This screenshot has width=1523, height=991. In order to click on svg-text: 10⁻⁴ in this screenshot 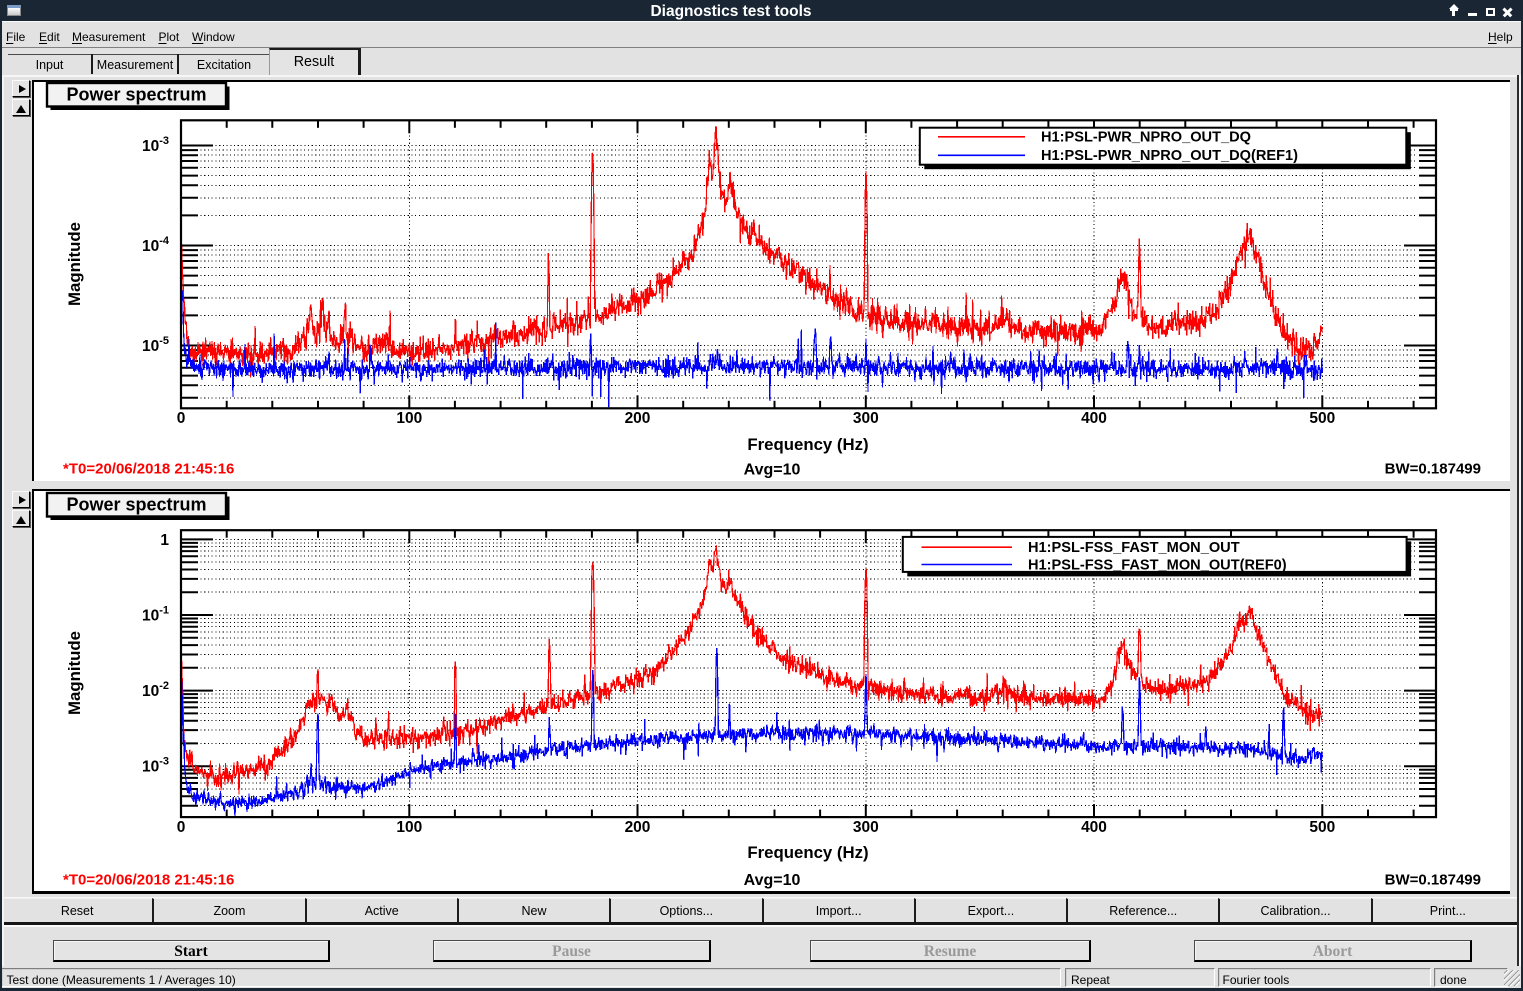, I will do `click(156, 245)`.